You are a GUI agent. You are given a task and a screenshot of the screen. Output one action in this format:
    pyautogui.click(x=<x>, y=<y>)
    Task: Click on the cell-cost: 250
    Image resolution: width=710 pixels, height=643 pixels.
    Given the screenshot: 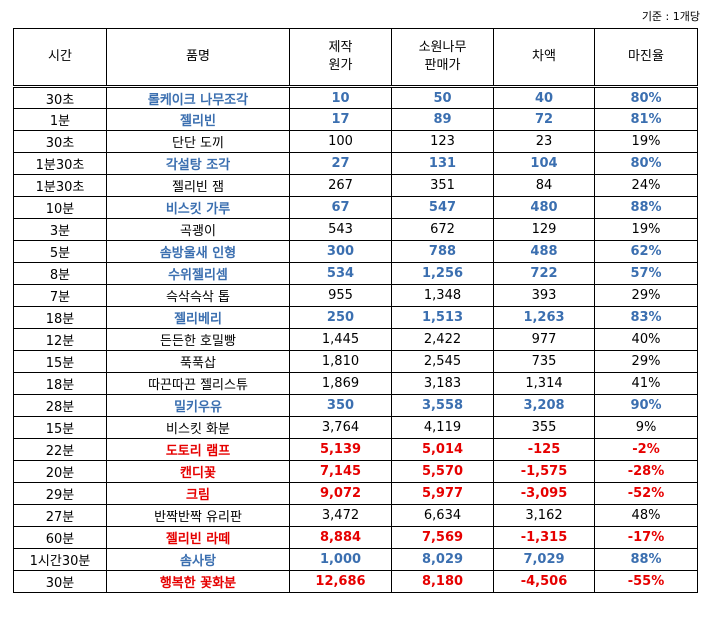 What is the action you would take?
    pyautogui.click(x=340, y=317)
    